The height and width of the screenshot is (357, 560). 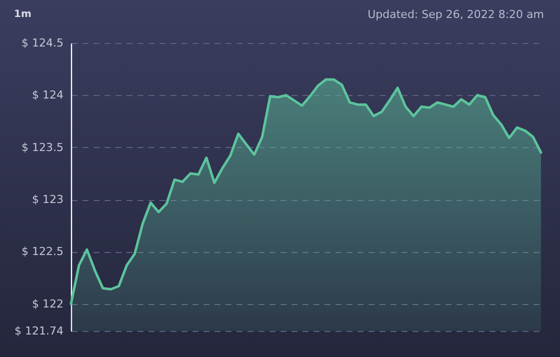 I want to click on y-tick-label: $ 122.5, so click(x=43, y=251).